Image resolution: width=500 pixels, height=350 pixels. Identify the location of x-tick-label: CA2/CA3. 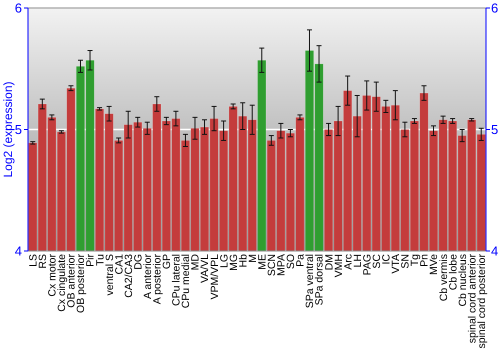
(128, 276).